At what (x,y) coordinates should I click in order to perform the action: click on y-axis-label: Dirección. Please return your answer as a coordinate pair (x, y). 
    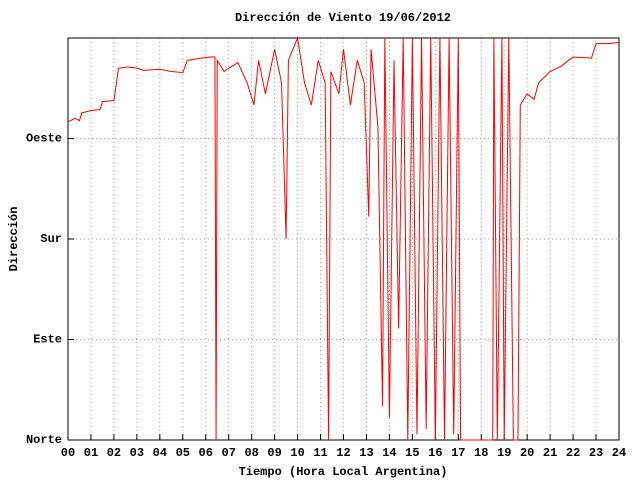
    Looking at the image, I should click on (14, 239).